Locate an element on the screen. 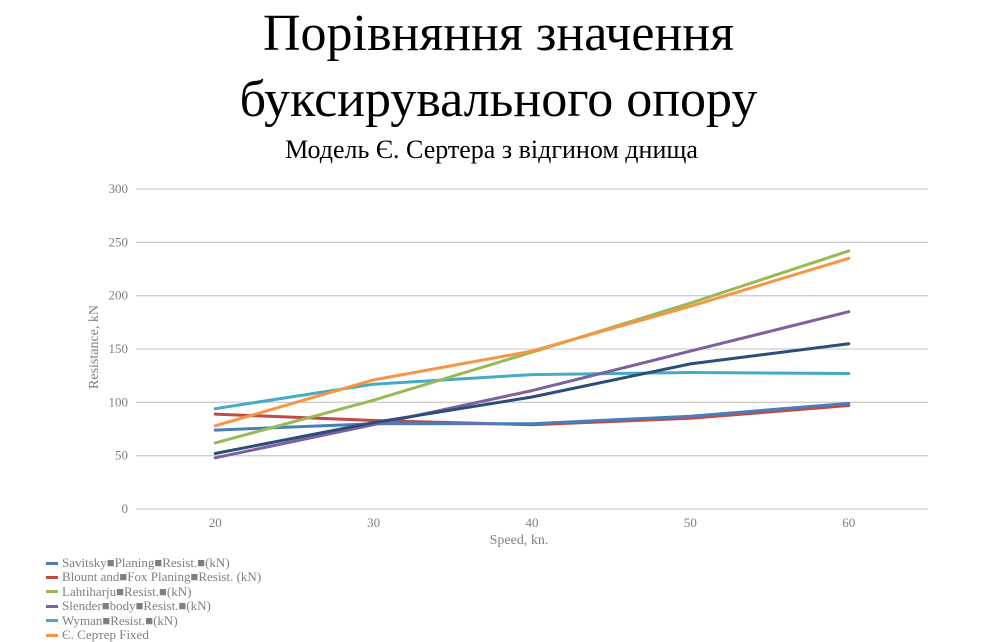  y-tick-label: 200 is located at coordinates (119, 295).